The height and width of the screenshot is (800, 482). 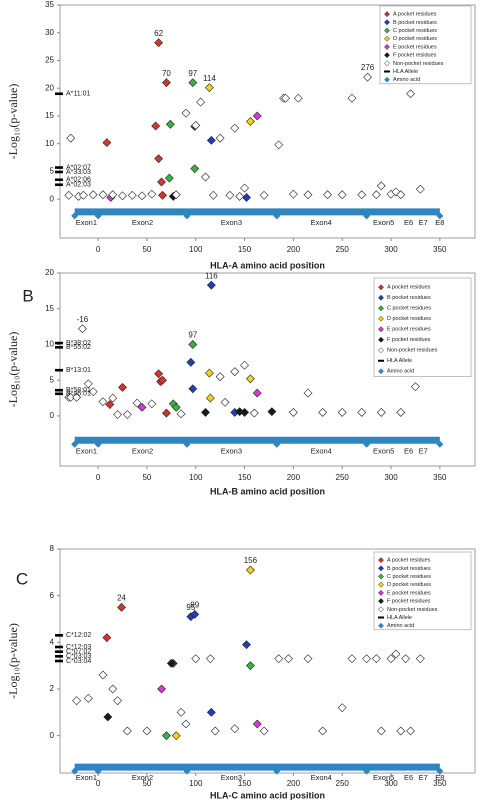 I want to click on hla-allele-label: A*02:03, so click(x=78, y=185).